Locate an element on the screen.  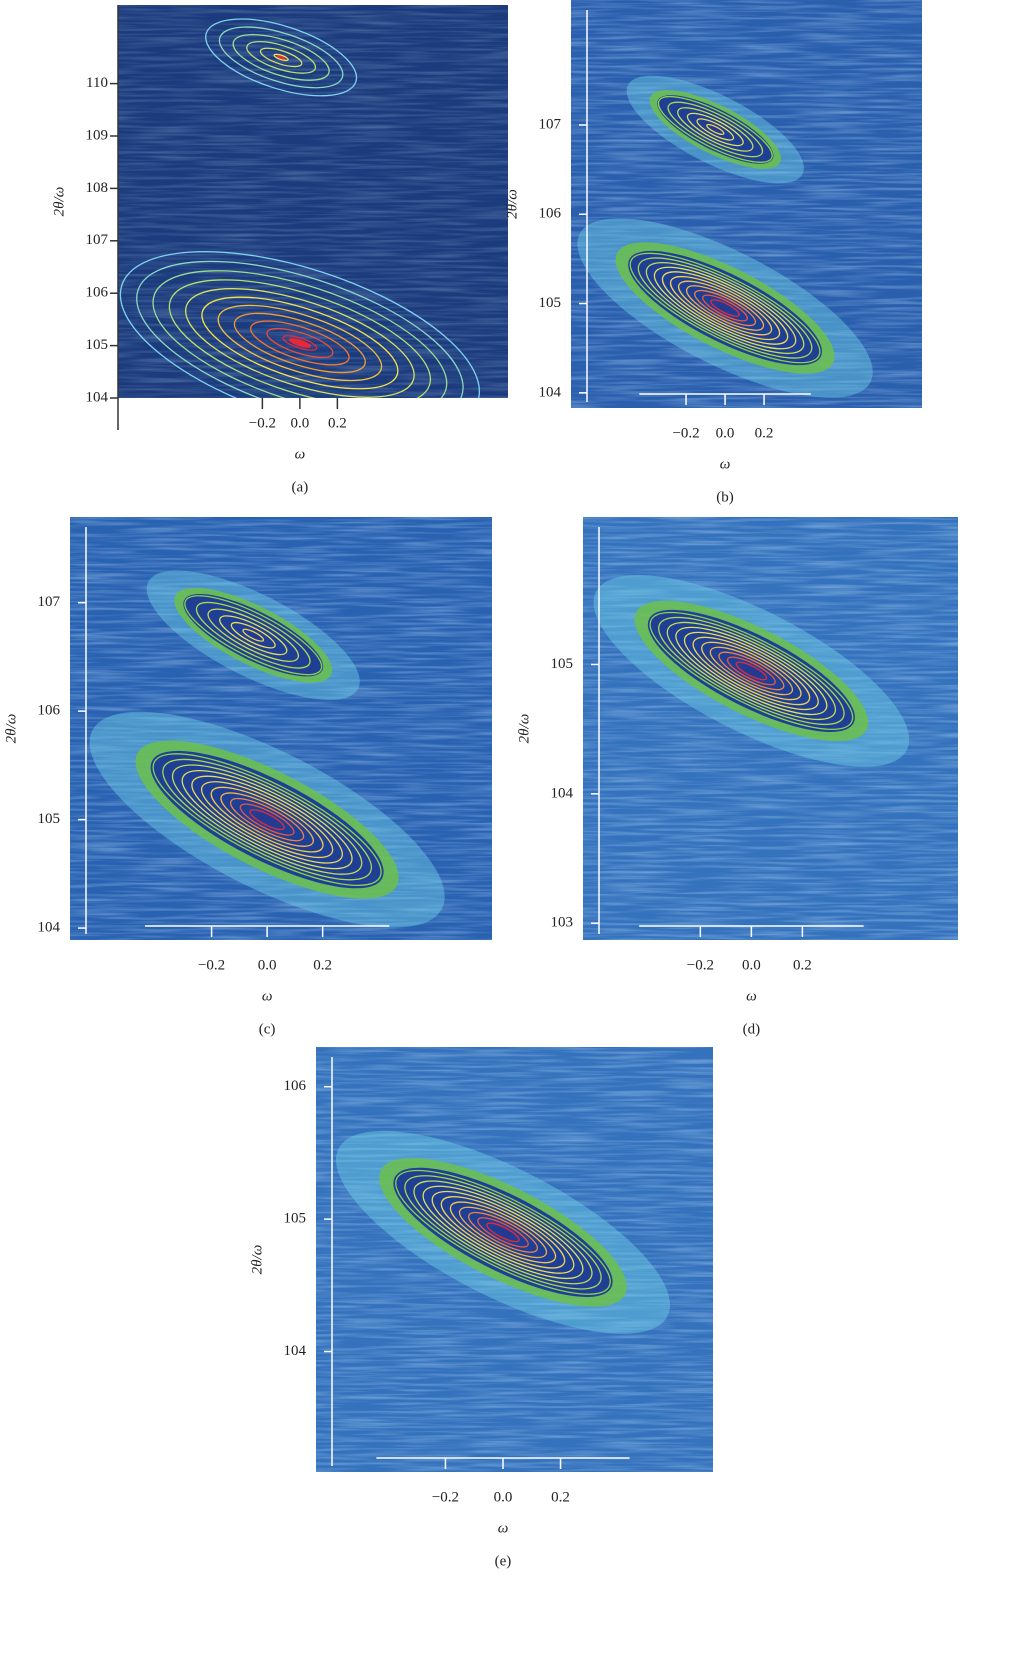
y-tick-label: 108 is located at coordinates (97, 188).